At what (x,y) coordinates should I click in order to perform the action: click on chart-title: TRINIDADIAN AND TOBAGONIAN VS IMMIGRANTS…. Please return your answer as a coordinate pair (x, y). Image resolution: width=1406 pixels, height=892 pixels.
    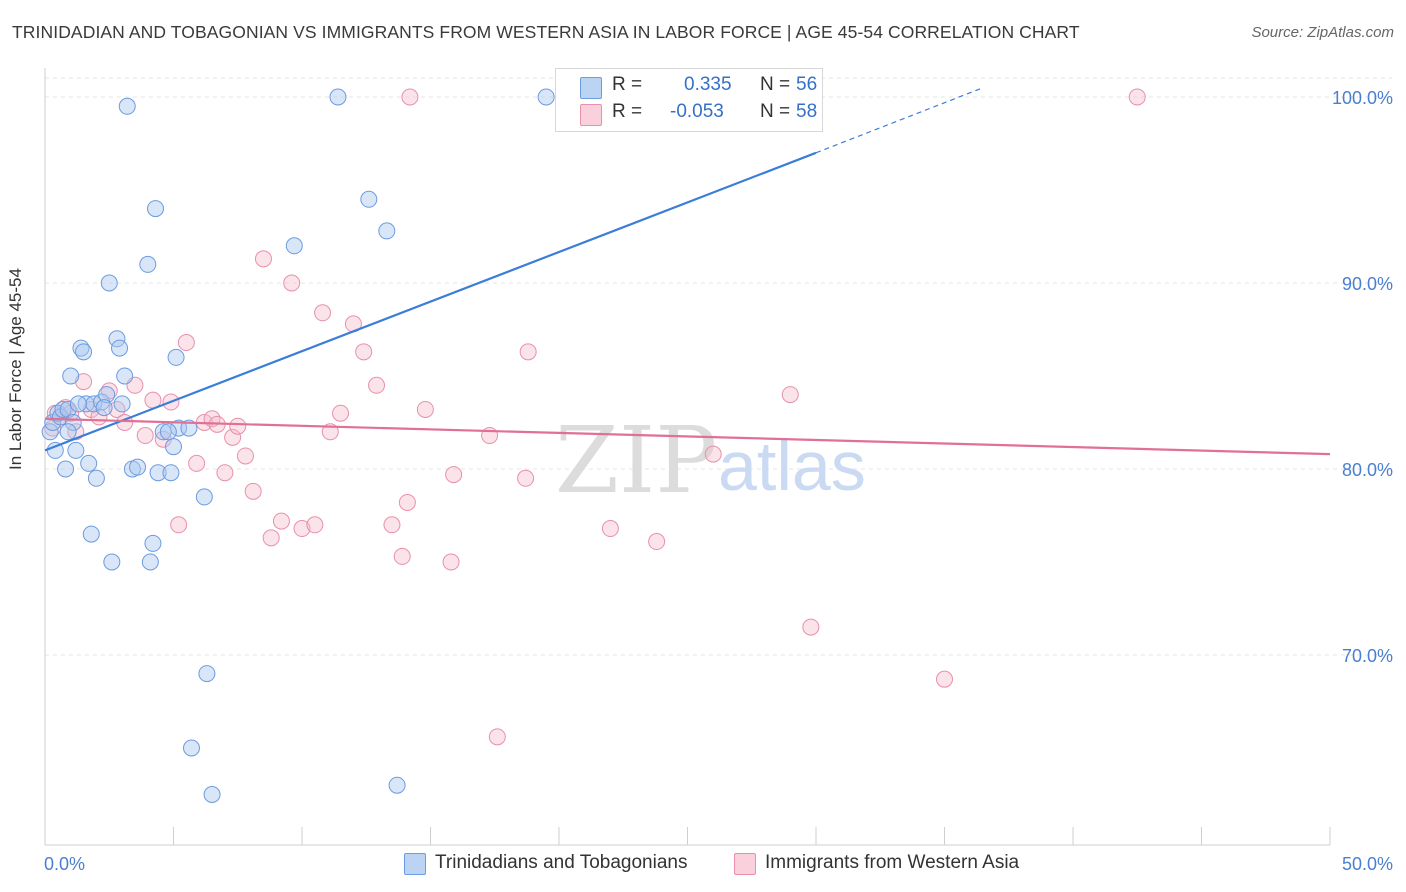
    Looking at the image, I should click on (546, 32).